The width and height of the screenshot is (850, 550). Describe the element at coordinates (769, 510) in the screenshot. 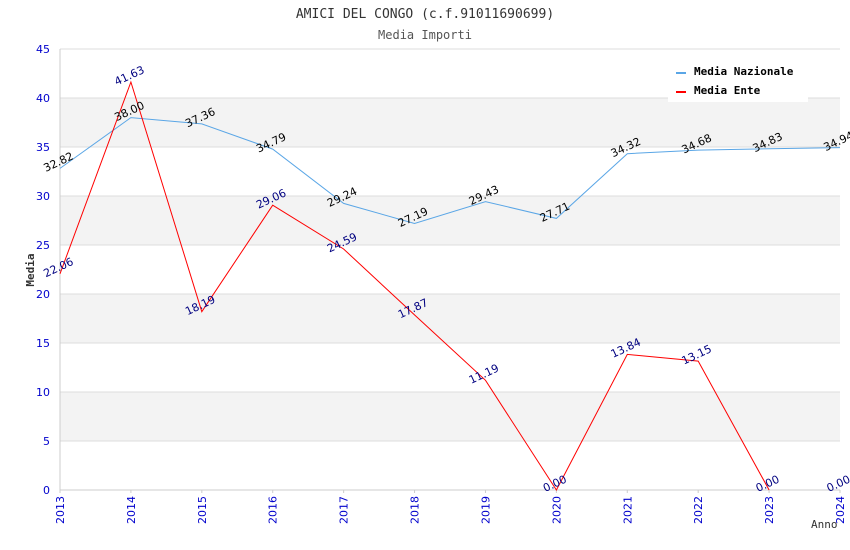

I see `x-tick-label: 2023` at that location.